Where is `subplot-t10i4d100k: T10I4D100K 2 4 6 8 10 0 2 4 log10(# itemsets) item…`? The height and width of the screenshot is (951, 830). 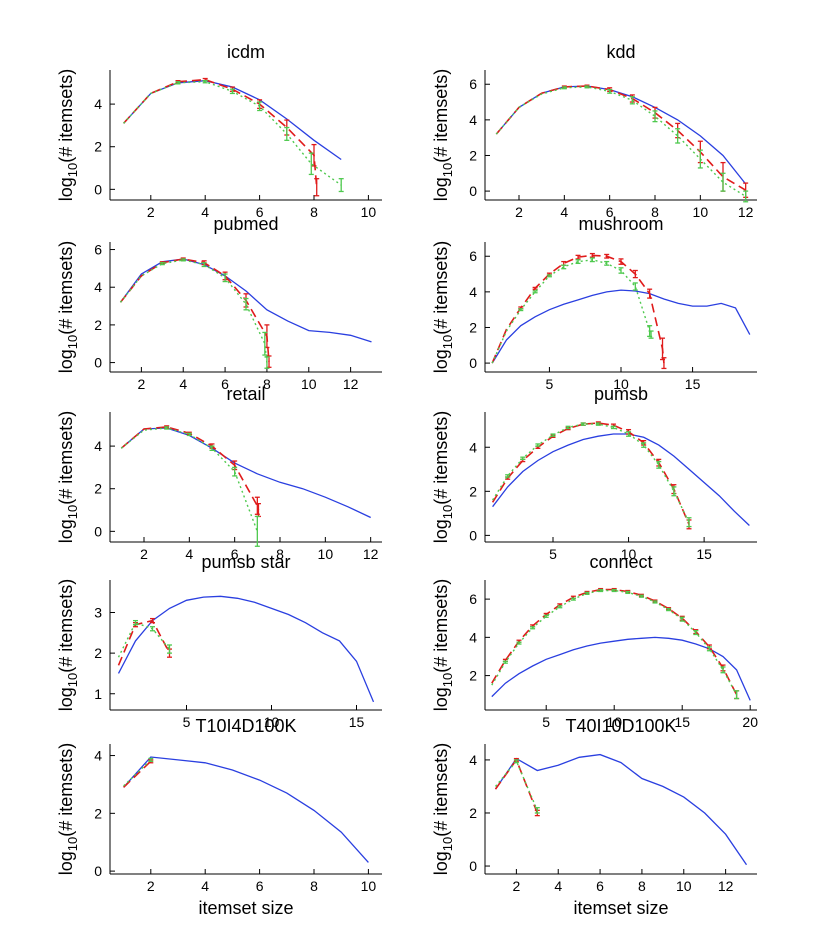
subplot-t10i4d100k: T10I4D100K 2 4 6 8 10 0 2 4 log10(# itemsets) item… is located at coordinates (219, 817).